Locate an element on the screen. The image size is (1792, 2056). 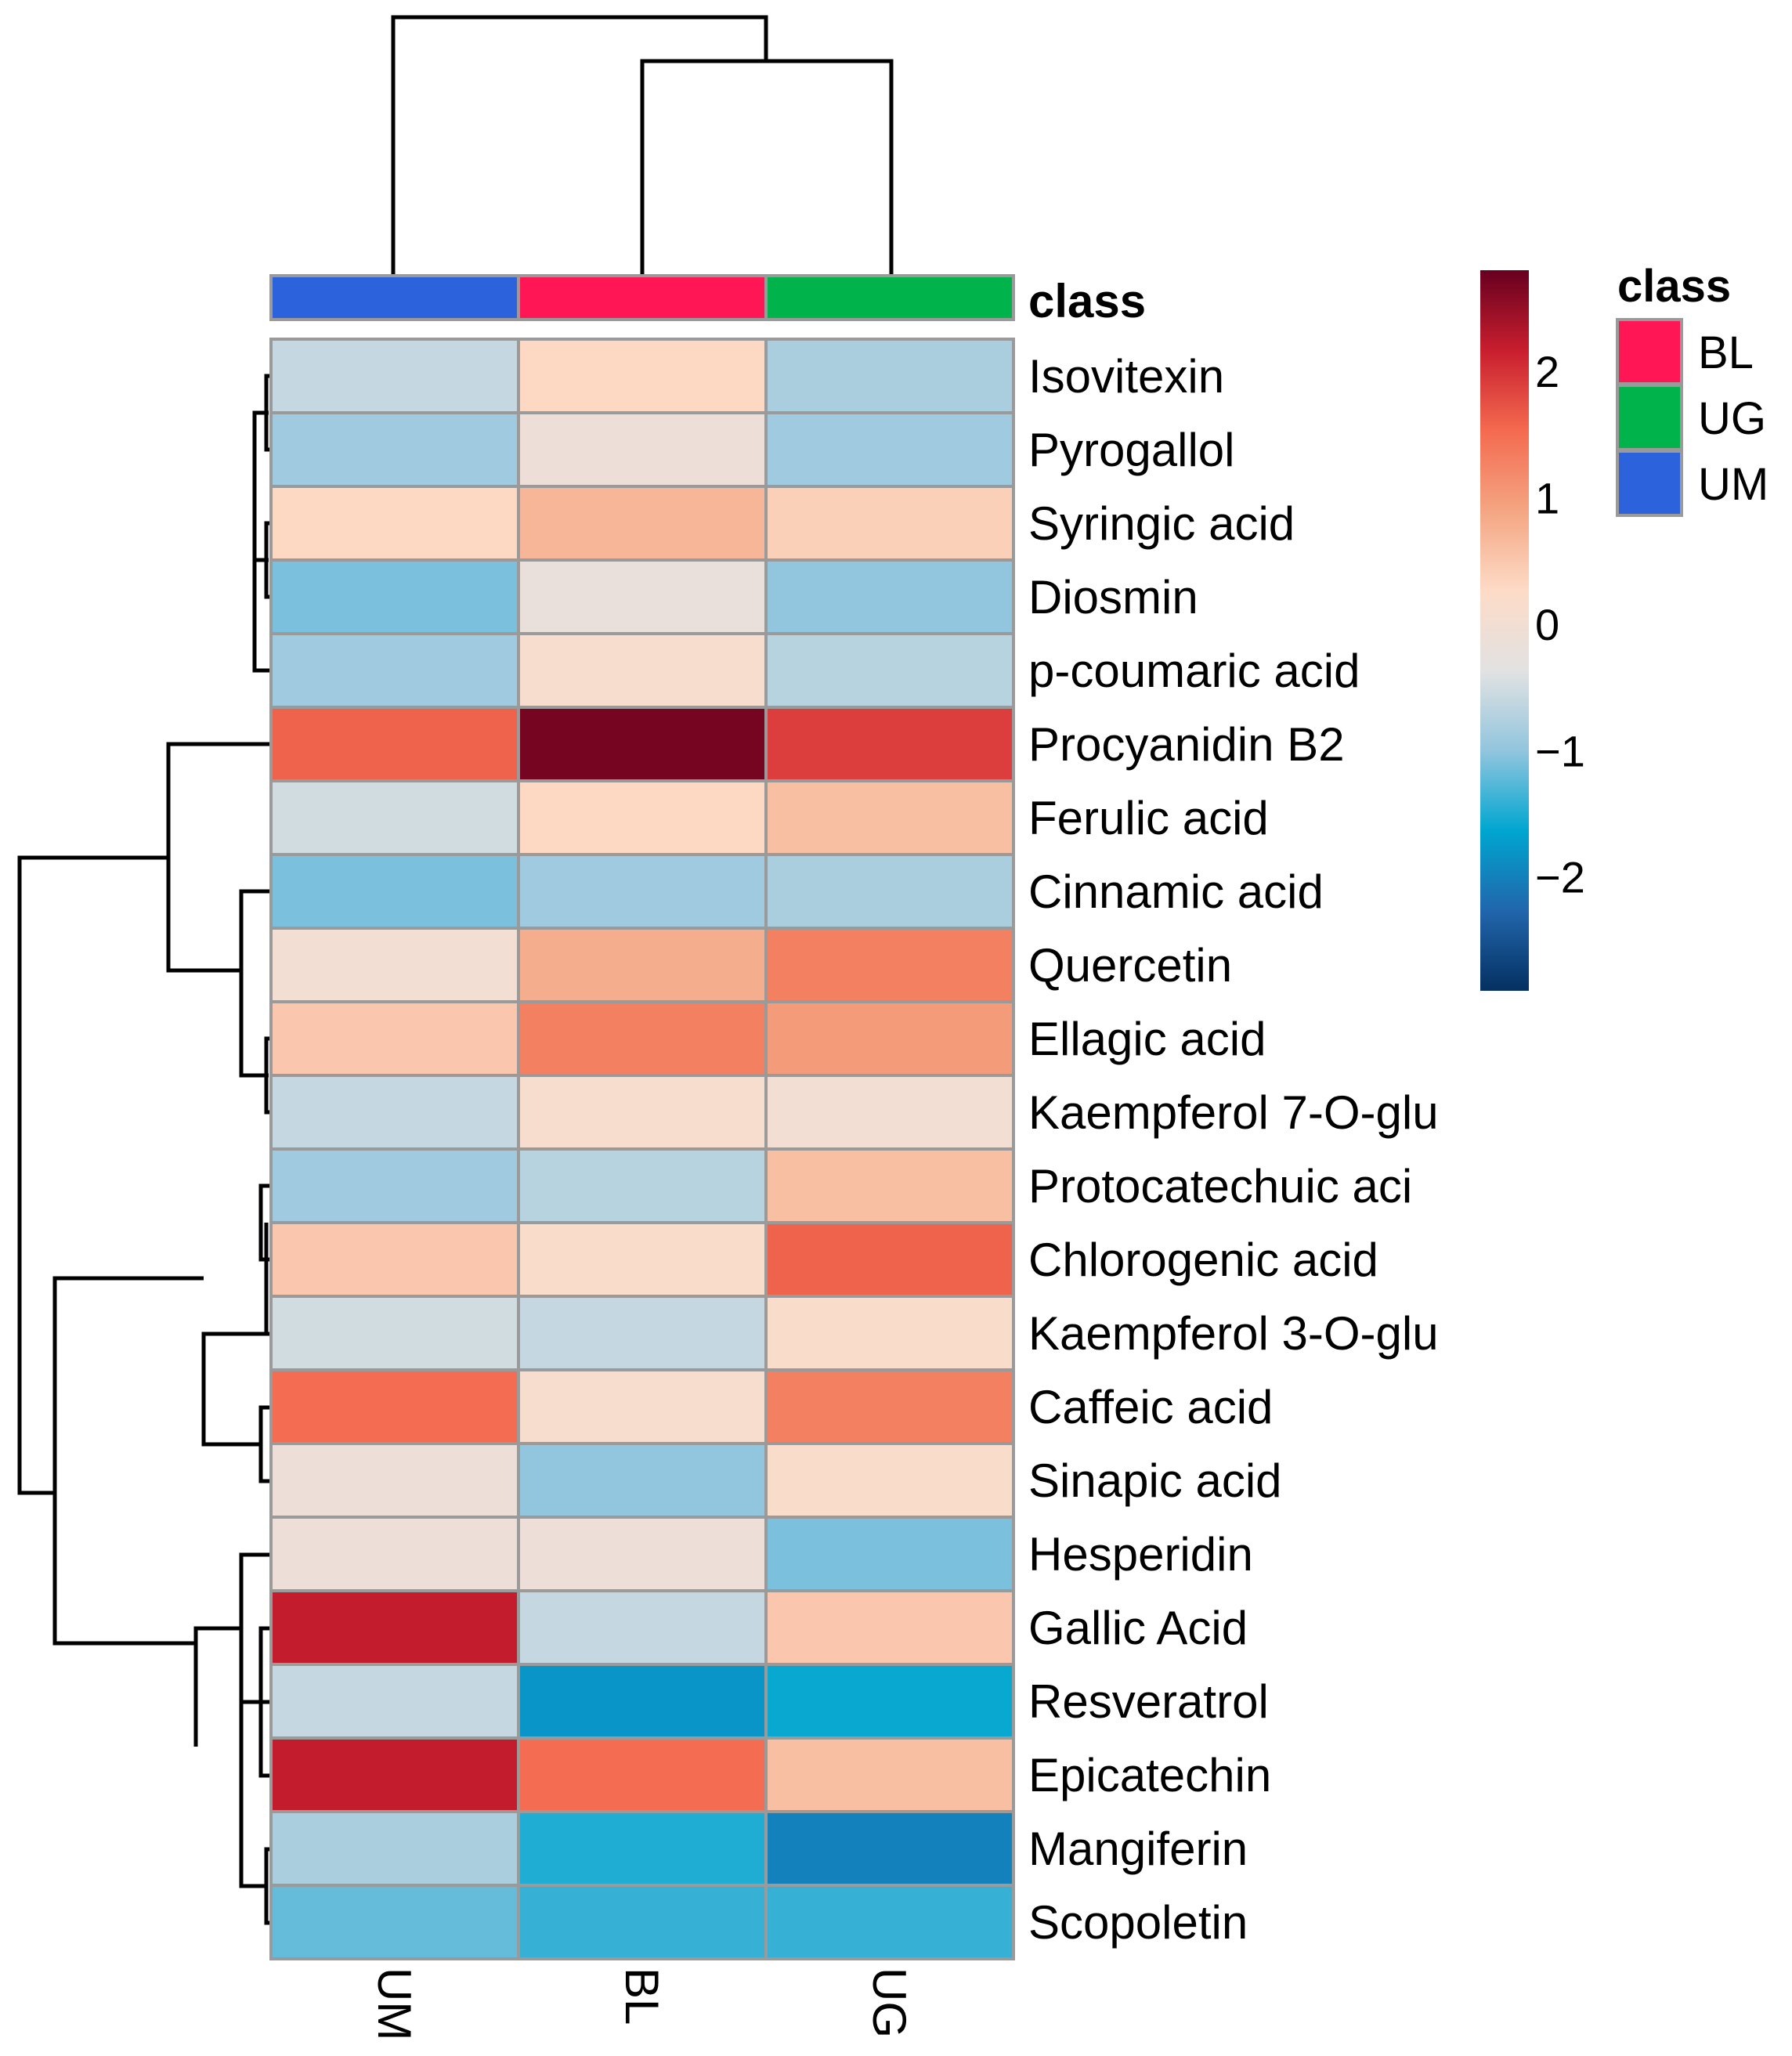
row-label: Resveratrol is located at coordinates (1148, 1701).